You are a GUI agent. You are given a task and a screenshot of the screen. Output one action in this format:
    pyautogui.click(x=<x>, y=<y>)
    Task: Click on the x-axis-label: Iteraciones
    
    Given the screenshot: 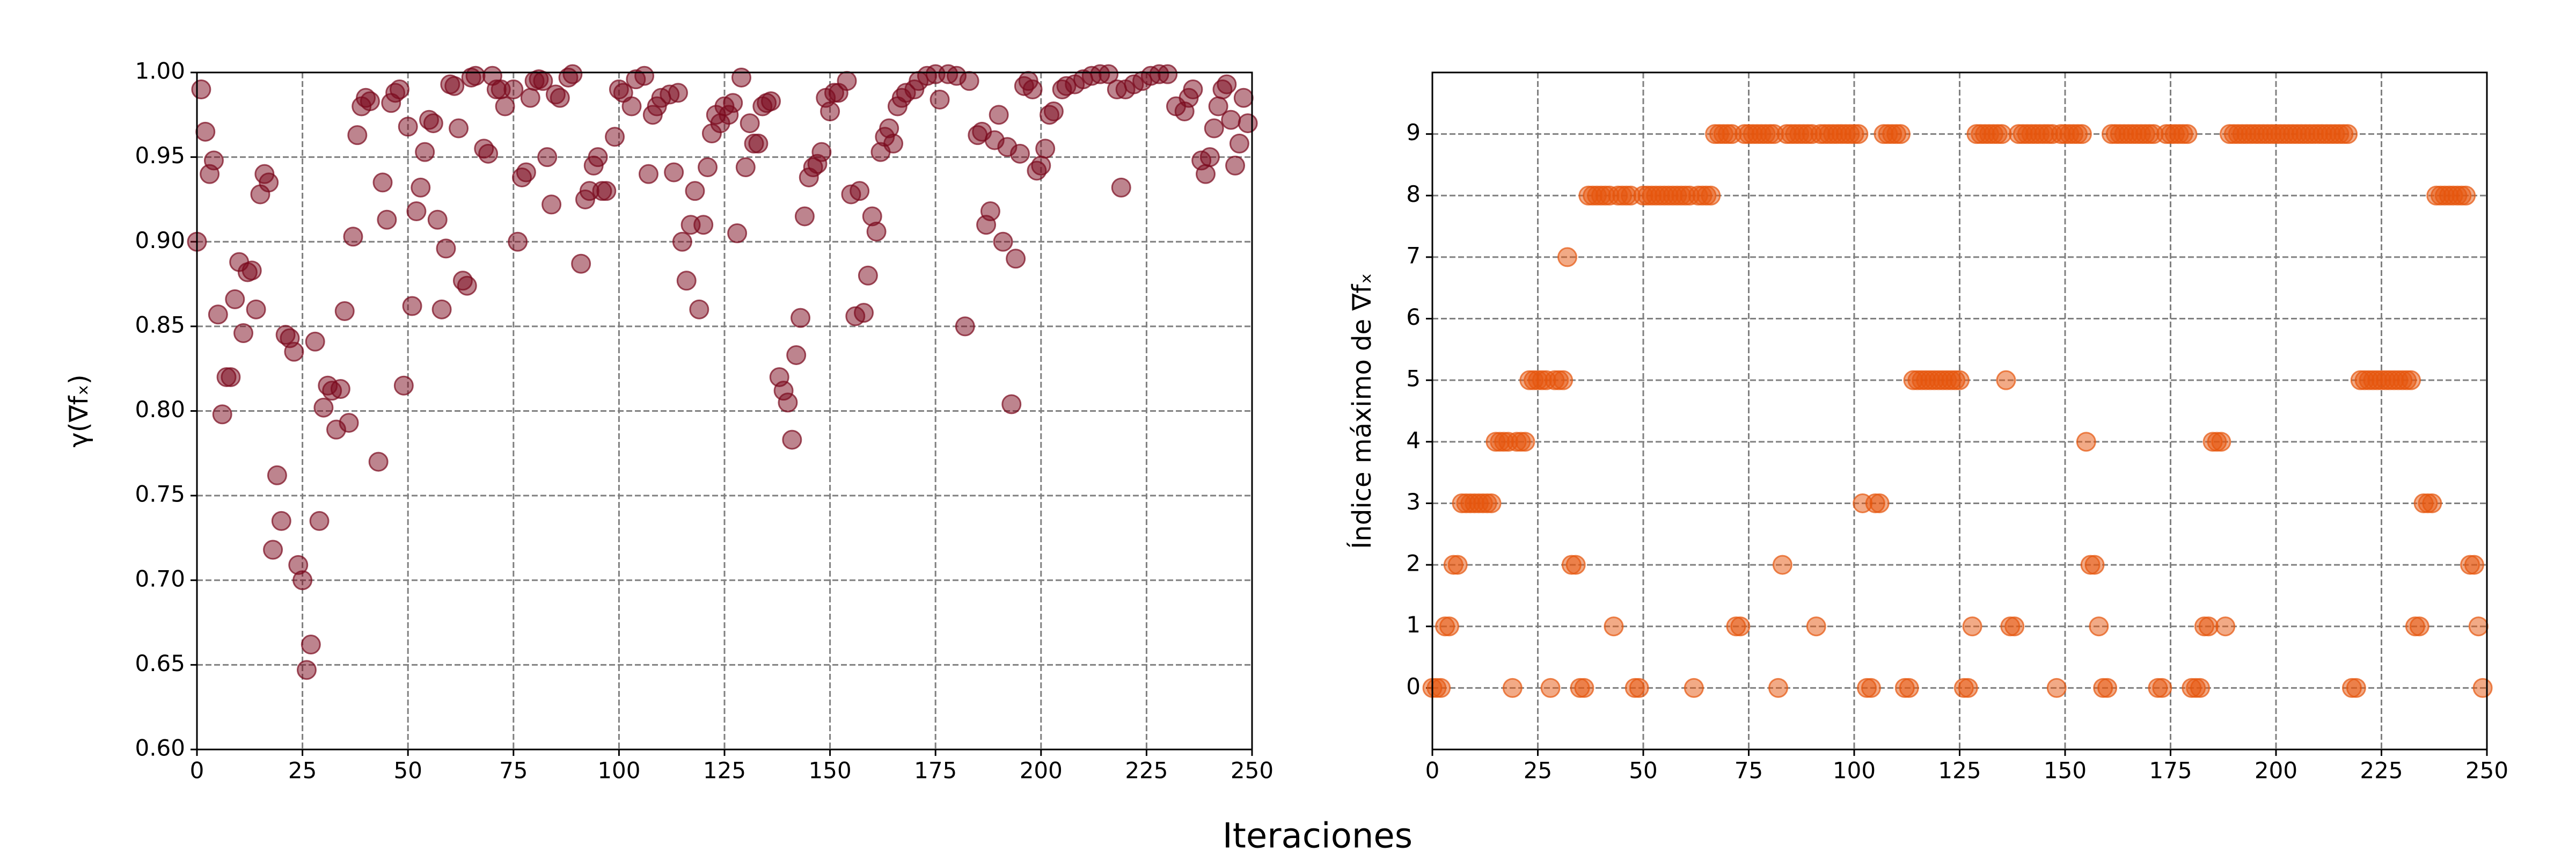 What is the action you would take?
    pyautogui.click(x=1318, y=836)
    